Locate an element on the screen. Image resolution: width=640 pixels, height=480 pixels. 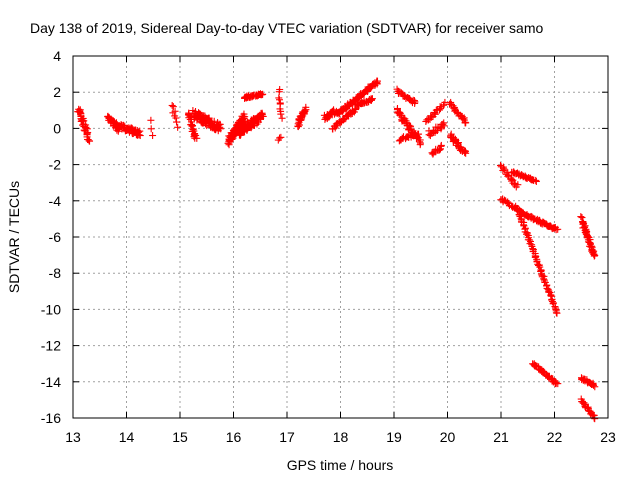
x-tick-label: 16 is located at coordinates (234, 437).